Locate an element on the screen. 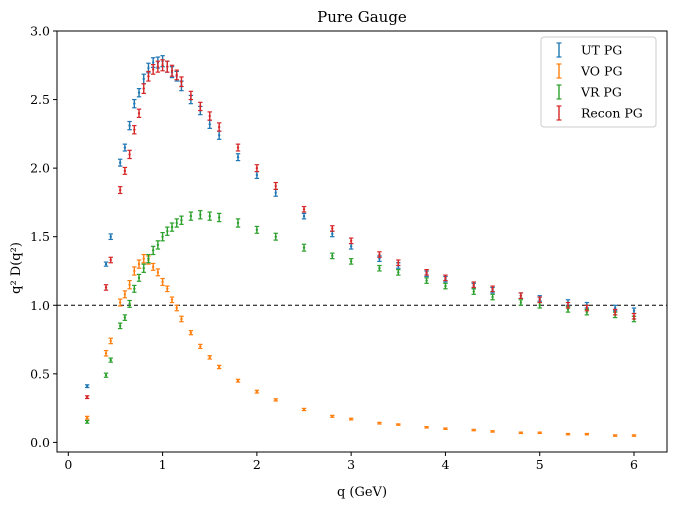 This screenshot has height=508, width=674. y-axis-title: q² D(q²) is located at coordinates (16, 268).